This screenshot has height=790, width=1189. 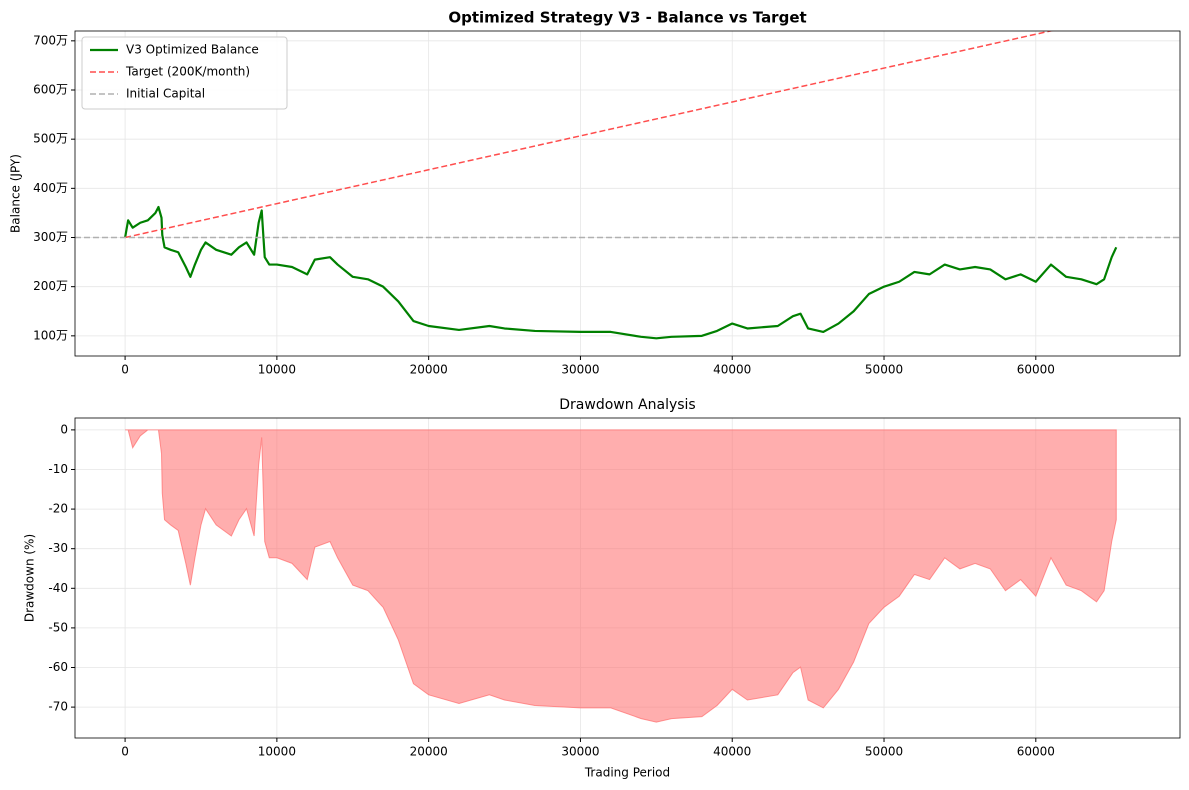 What do you see at coordinates (165, 94) in the screenshot?
I see `legend-label: Initial Capital` at bounding box center [165, 94].